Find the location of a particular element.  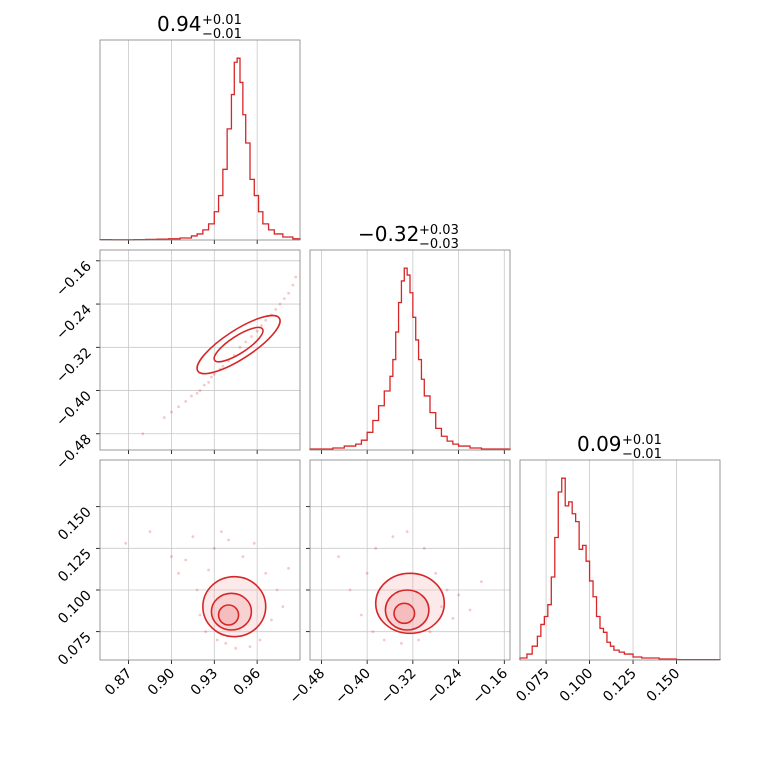

x-tick-label-param0: 0.87 is located at coordinates (118, 682).